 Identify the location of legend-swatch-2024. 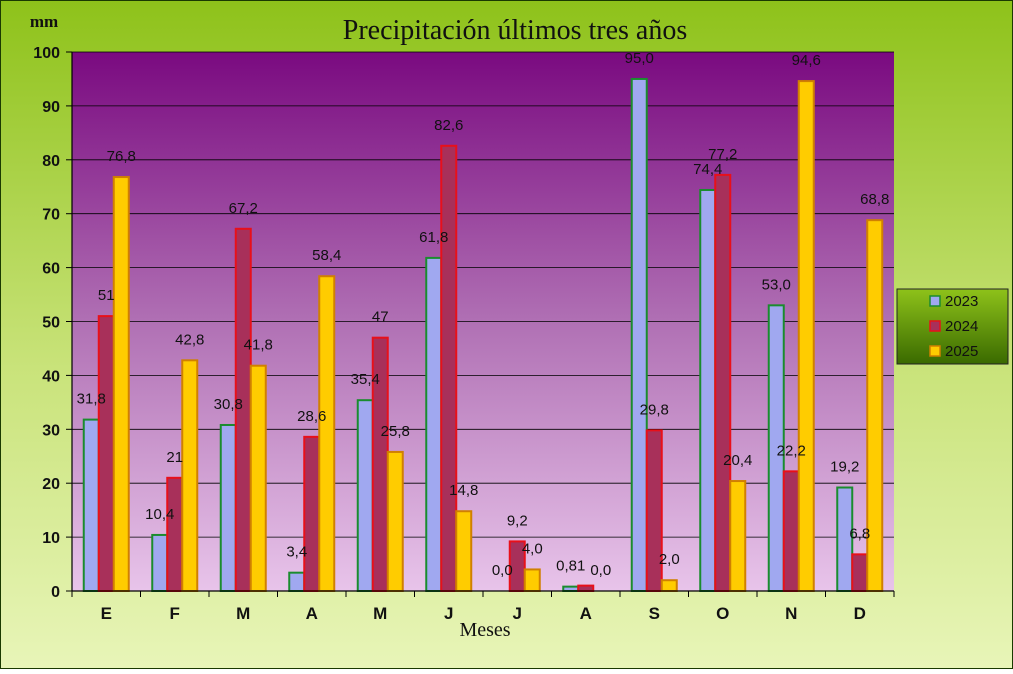
(935, 326).